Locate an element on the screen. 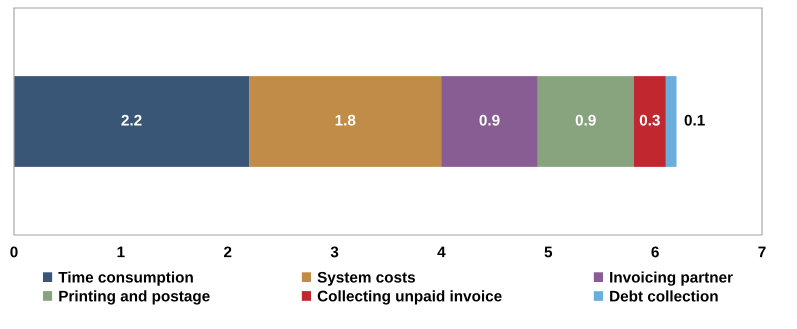 The height and width of the screenshot is (329, 797). x-tick-label: 2 is located at coordinates (228, 252).